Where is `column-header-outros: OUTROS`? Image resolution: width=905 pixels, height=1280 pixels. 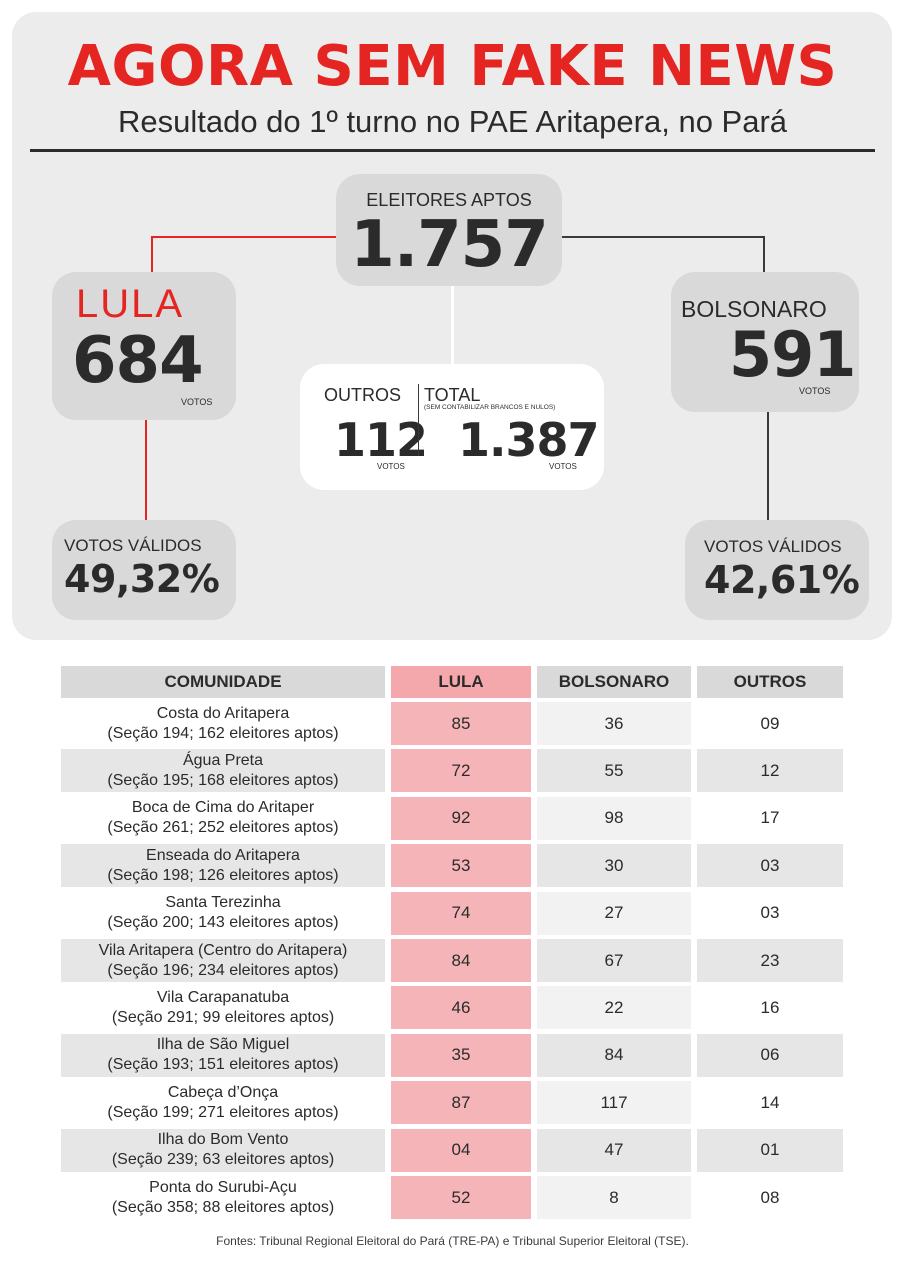 column-header-outros: OUTROS is located at coordinates (770, 682).